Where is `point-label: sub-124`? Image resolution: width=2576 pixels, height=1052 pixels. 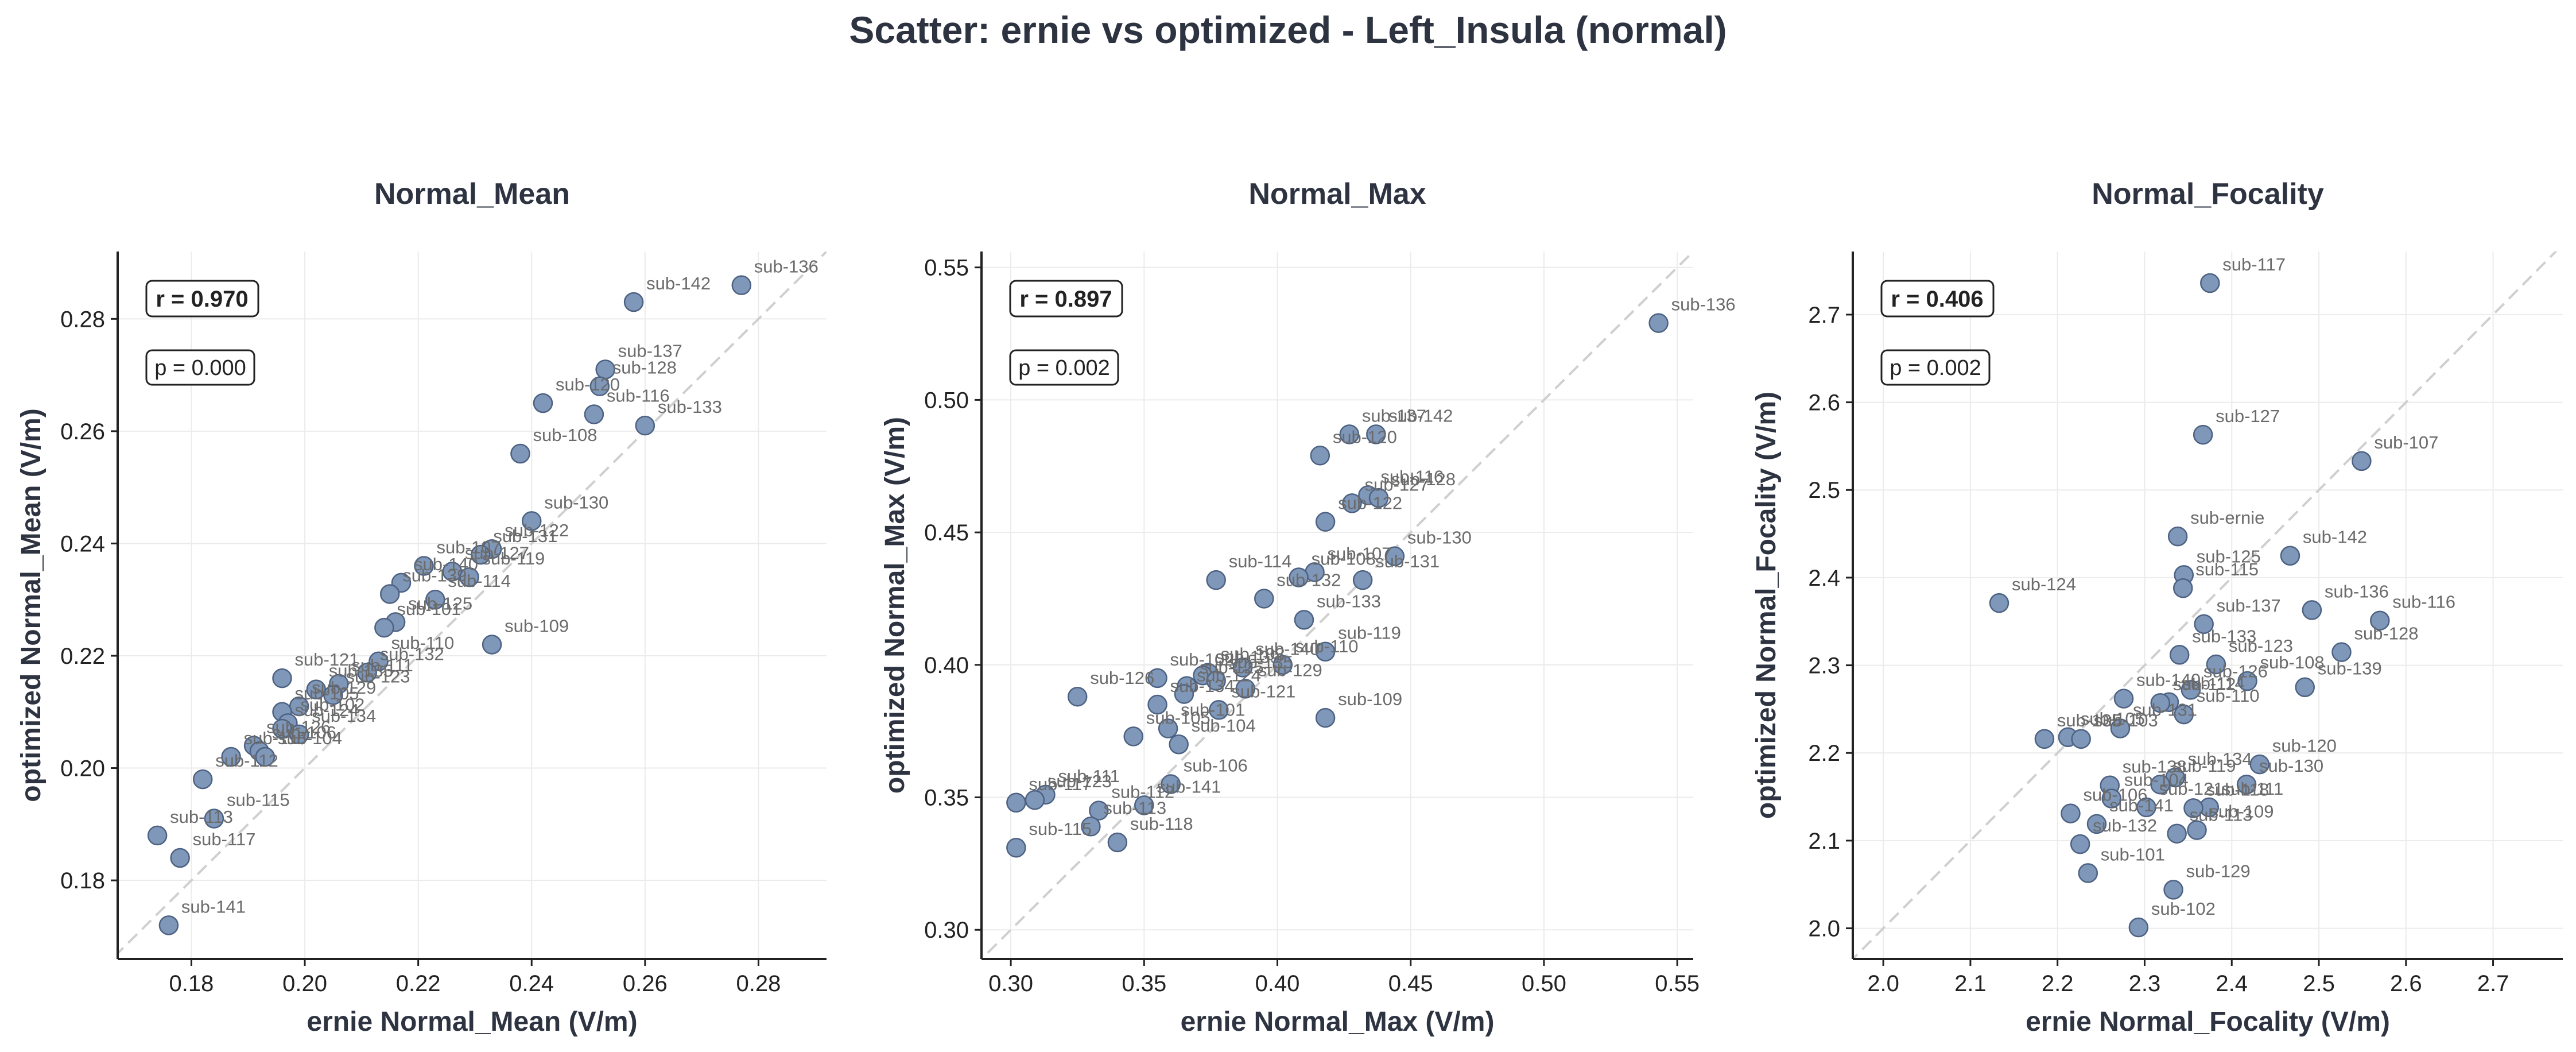 point-label: sub-124 is located at coordinates (327, 710).